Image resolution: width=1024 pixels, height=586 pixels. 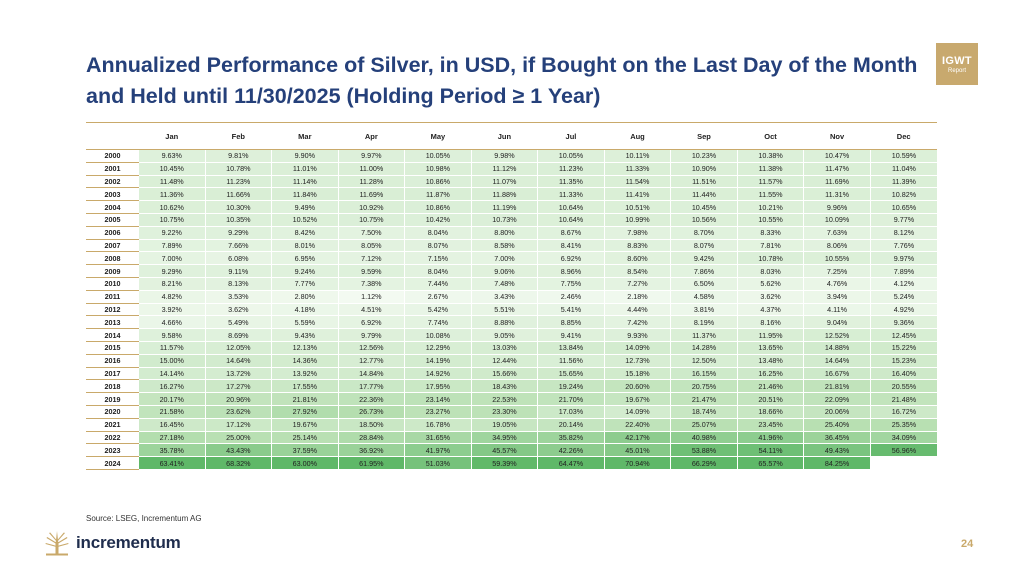 I want to click on performance-cell: 9.06%, so click(x=504, y=271).